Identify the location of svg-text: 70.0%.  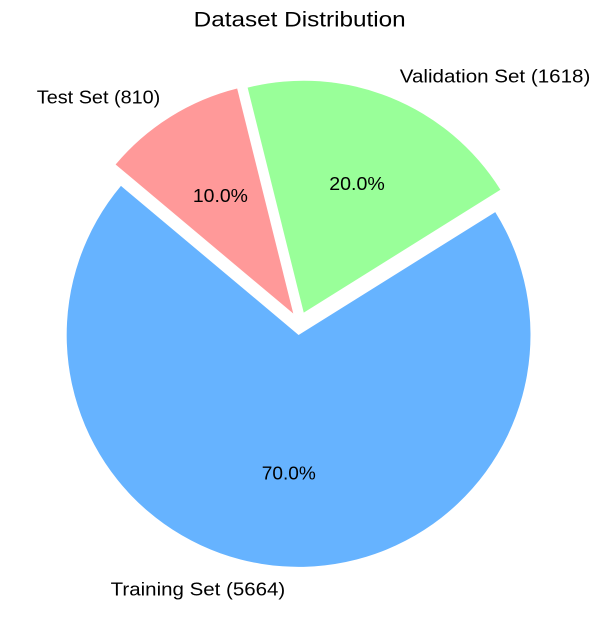
(289, 473).